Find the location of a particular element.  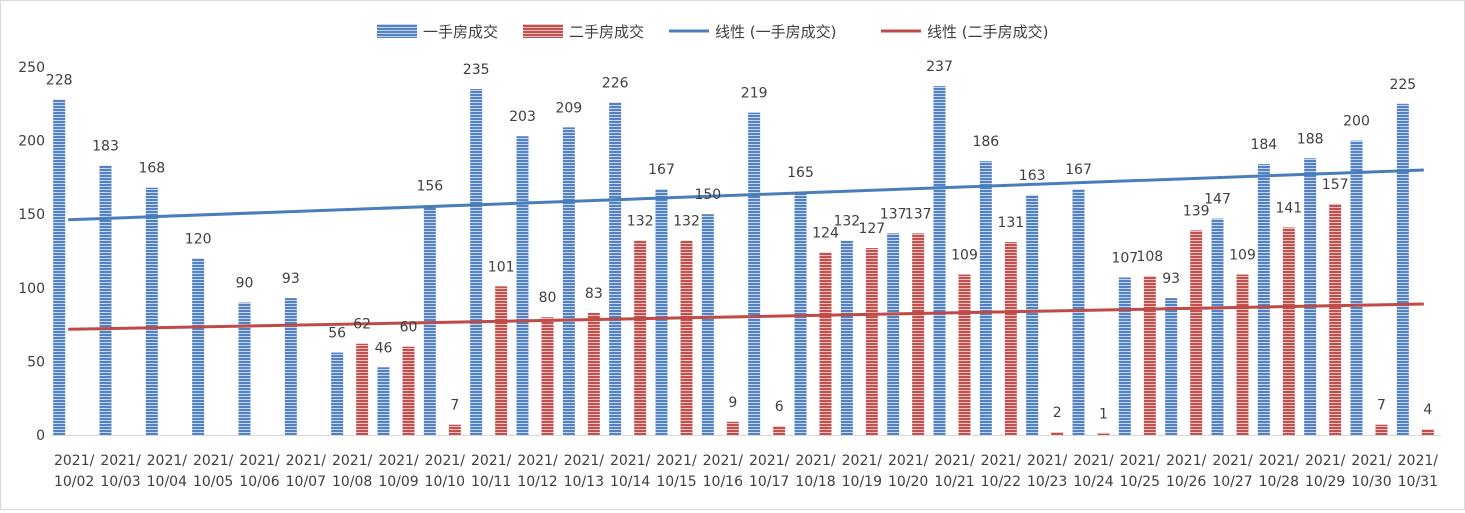

legend-label: 一手房成交 is located at coordinates (460, 32).